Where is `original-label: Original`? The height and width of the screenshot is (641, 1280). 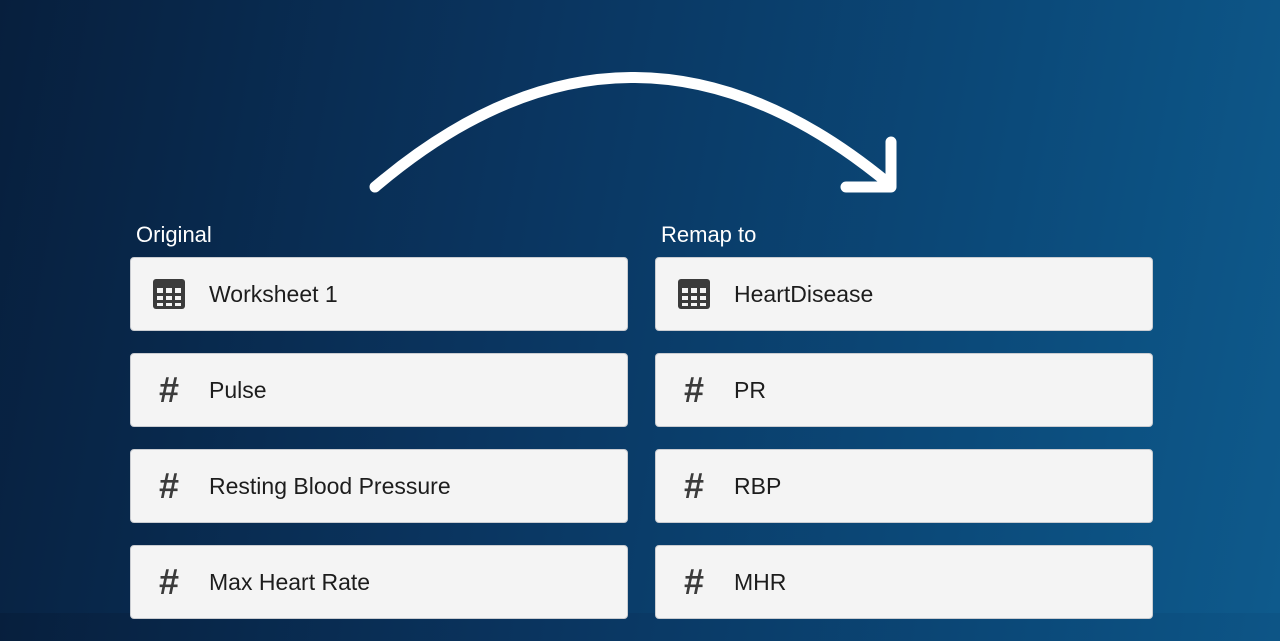
original-label: Original is located at coordinates (174, 234).